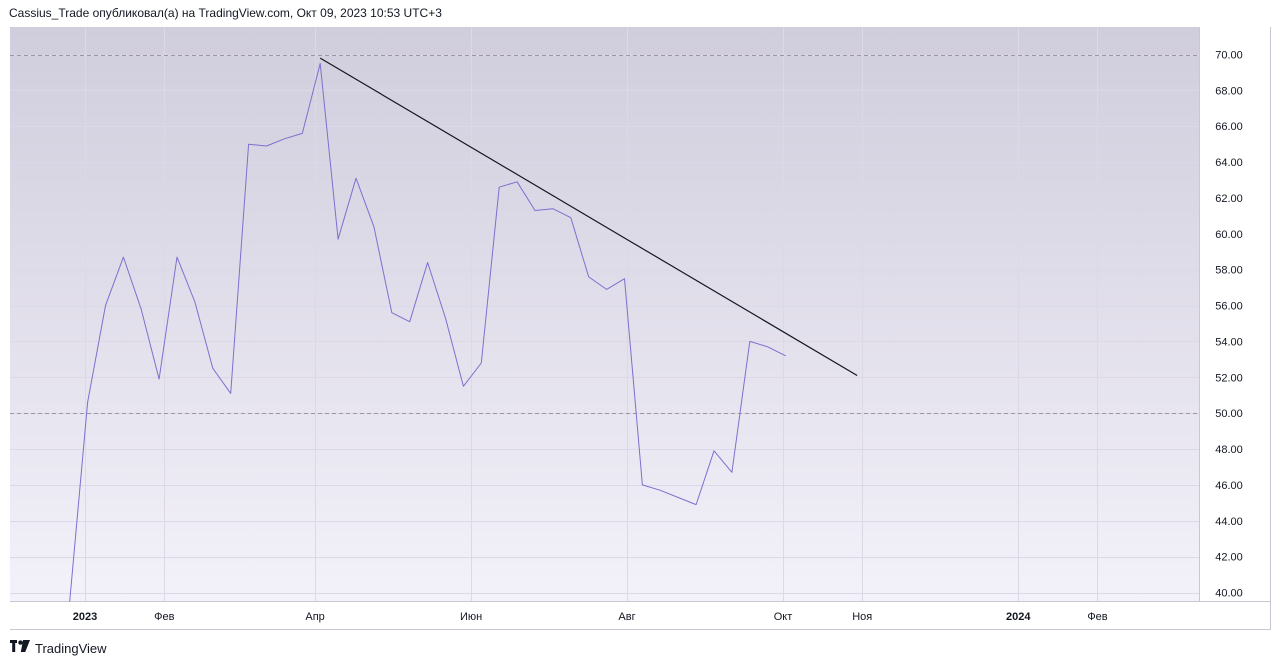  Describe the element at coordinates (20, 648) in the screenshot. I see `tradingview-logo-icon` at that location.